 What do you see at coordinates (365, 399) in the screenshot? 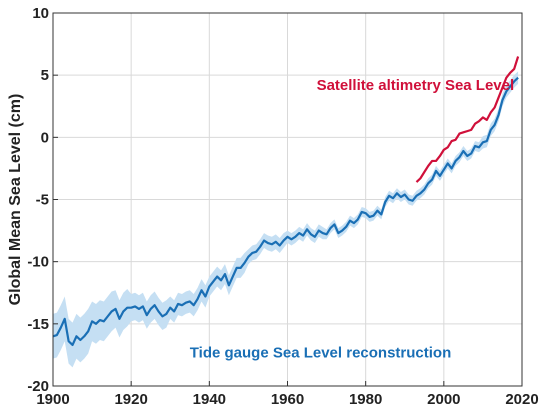
I see `x-tick-label: 1980` at bounding box center [365, 399].